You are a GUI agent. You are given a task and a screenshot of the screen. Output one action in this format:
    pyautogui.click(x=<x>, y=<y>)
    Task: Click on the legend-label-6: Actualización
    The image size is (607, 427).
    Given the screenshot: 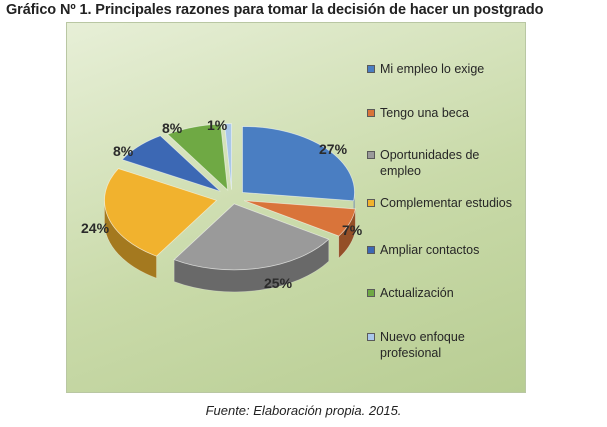 What is the action you would take?
    pyautogui.click(x=417, y=293)
    